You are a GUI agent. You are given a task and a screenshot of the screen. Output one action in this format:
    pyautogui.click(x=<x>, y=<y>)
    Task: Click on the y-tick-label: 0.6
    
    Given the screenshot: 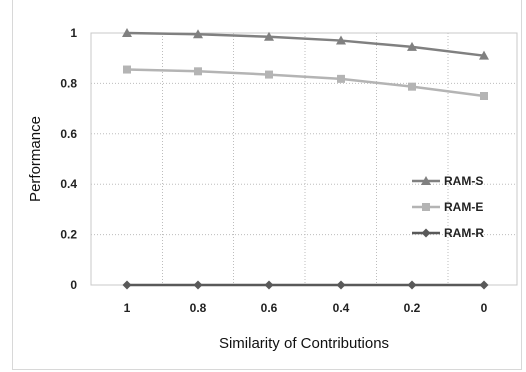 What is the action you would take?
    pyautogui.click(x=68, y=134)
    